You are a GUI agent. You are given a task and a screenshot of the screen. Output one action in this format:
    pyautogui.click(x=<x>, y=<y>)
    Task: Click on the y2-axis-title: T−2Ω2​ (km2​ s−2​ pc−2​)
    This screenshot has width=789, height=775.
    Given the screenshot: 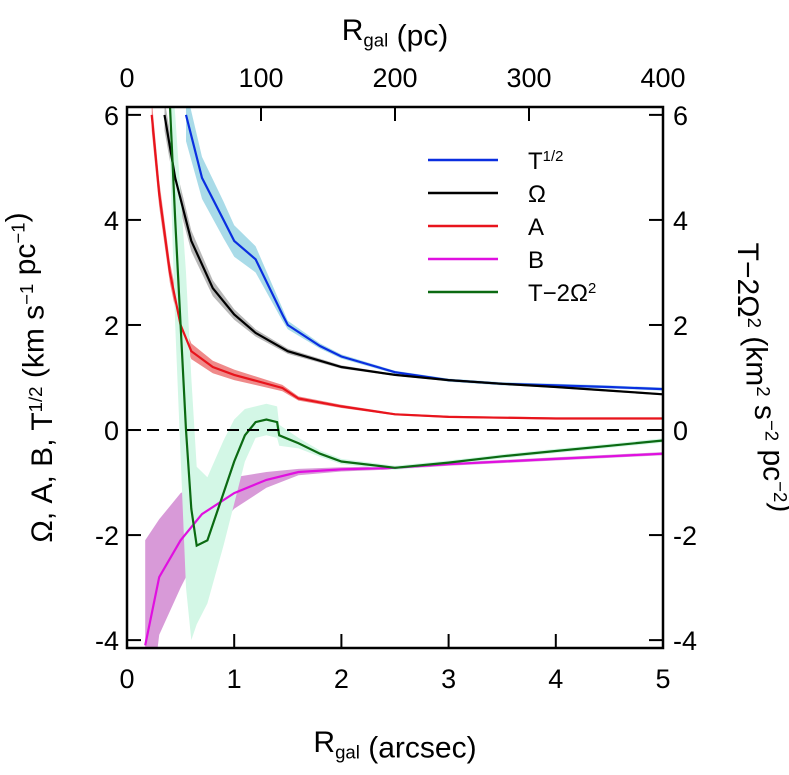 What is the action you would take?
    pyautogui.click(x=760, y=378)
    